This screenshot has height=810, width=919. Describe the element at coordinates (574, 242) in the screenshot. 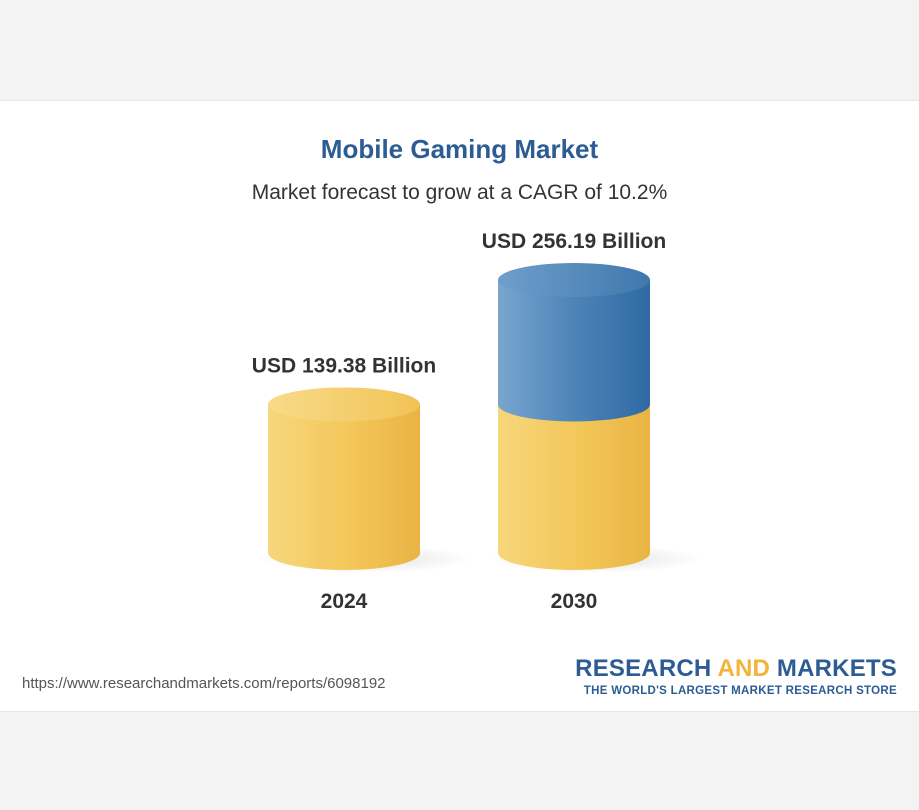

I see `value-label-2030: USD 256.19 Billion` at that location.